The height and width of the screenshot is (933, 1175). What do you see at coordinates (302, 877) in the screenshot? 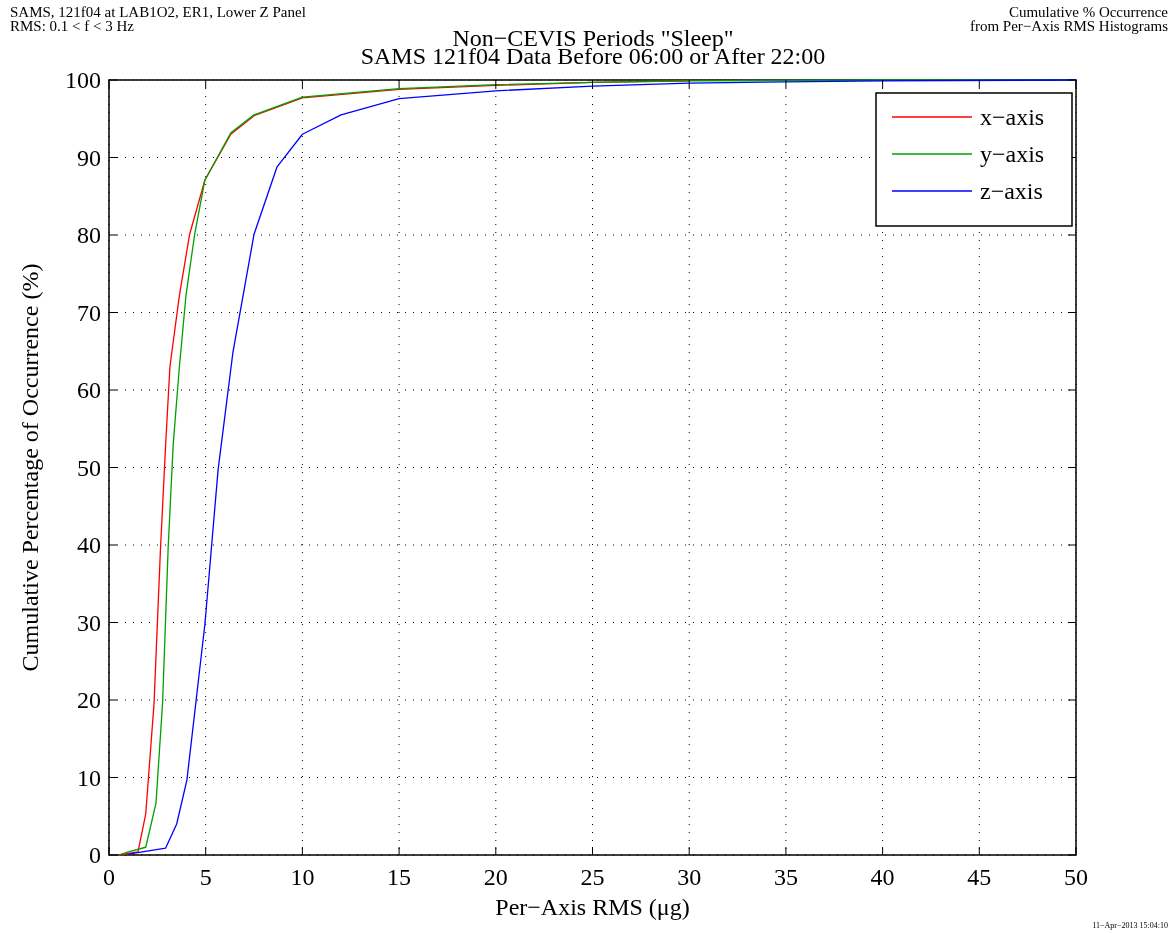
I see `x-tick-label: 10` at bounding box center [302, 877].